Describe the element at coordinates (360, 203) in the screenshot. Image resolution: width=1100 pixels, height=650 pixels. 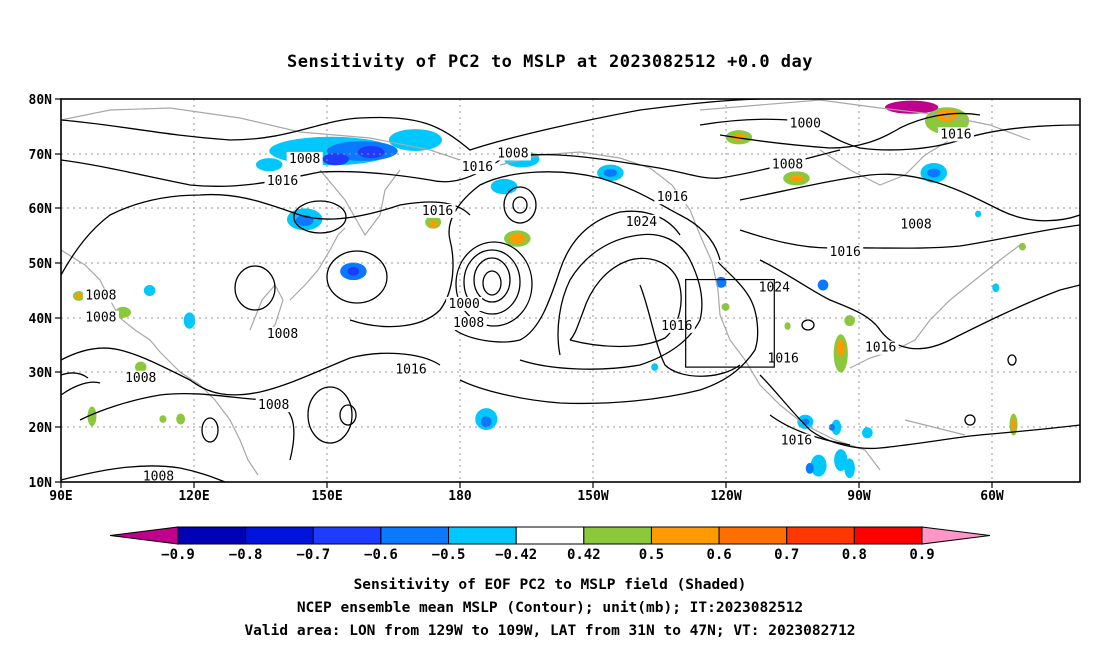
I see `coastline-kamchatka` at that location.